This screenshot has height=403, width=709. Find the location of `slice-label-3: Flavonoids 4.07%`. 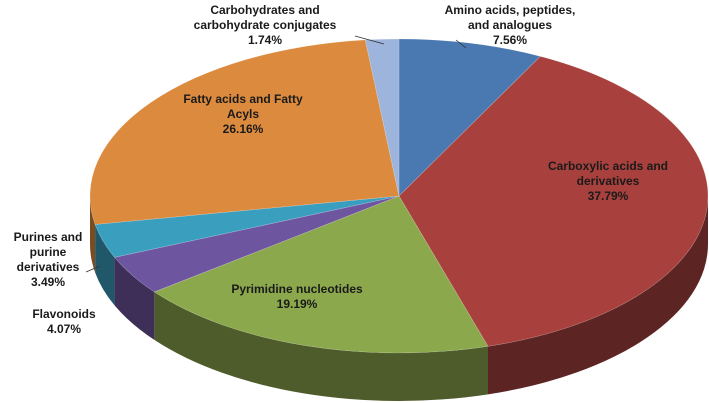

slice-label-3: Flavonoids 4.07% is located at coordinates (64, 321).